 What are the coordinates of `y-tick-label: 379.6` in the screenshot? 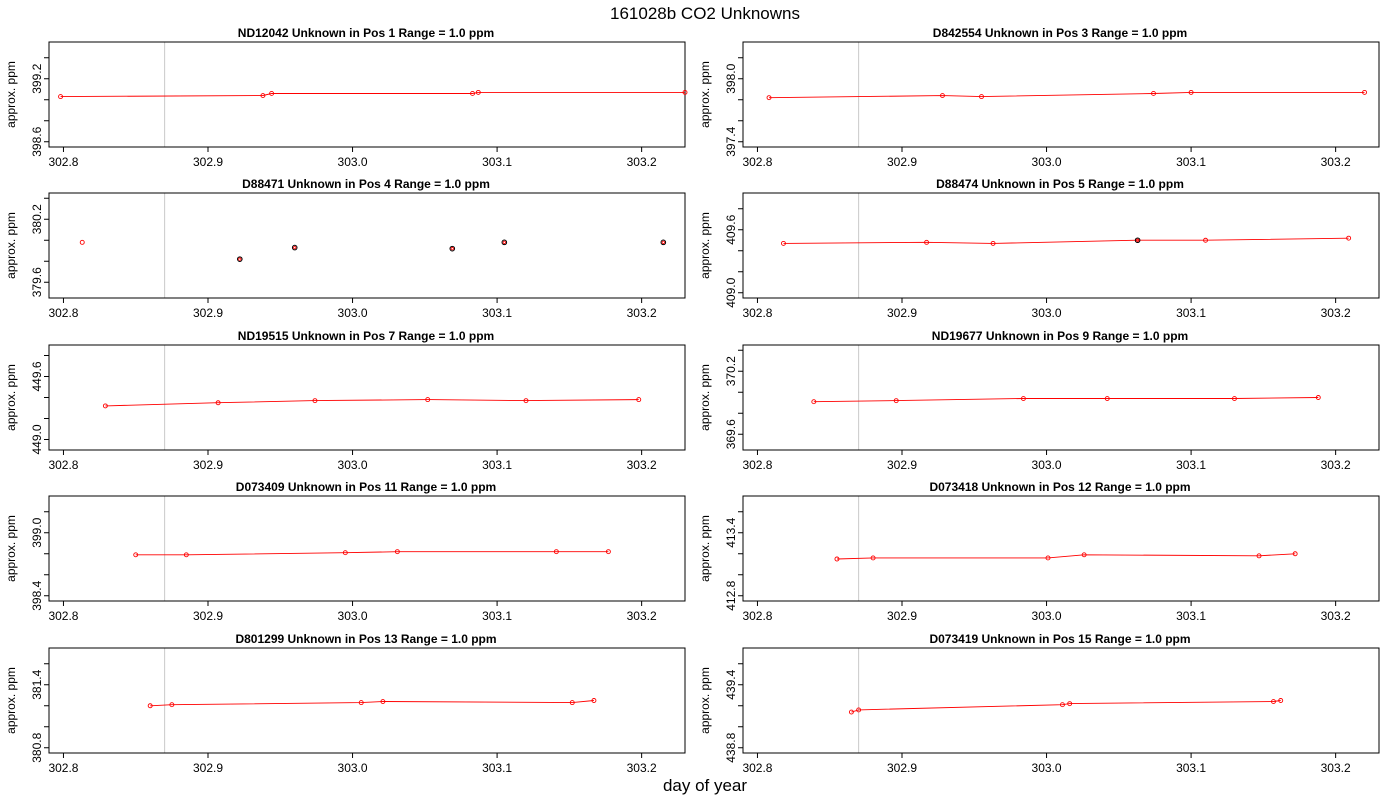 It's located at (37, 282).